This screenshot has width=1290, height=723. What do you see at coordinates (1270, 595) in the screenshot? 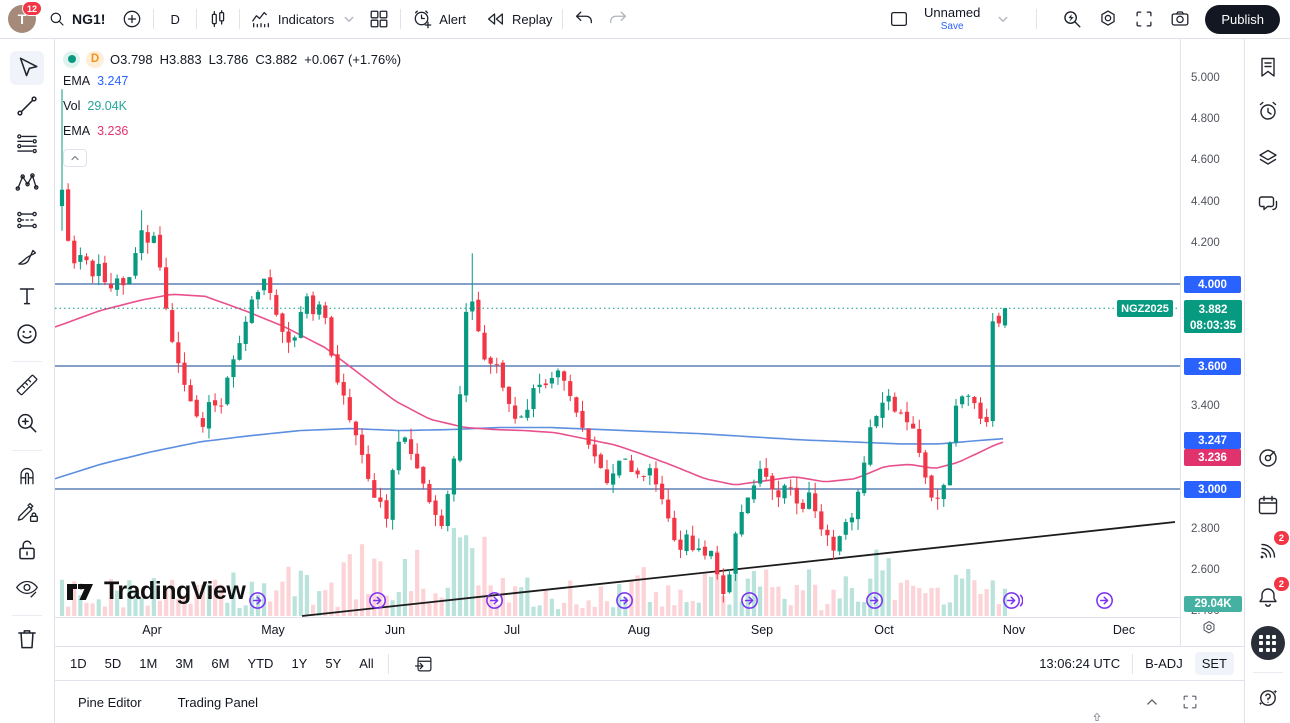
I see `notifications-button: 2` at bounding box center [1270, 595].